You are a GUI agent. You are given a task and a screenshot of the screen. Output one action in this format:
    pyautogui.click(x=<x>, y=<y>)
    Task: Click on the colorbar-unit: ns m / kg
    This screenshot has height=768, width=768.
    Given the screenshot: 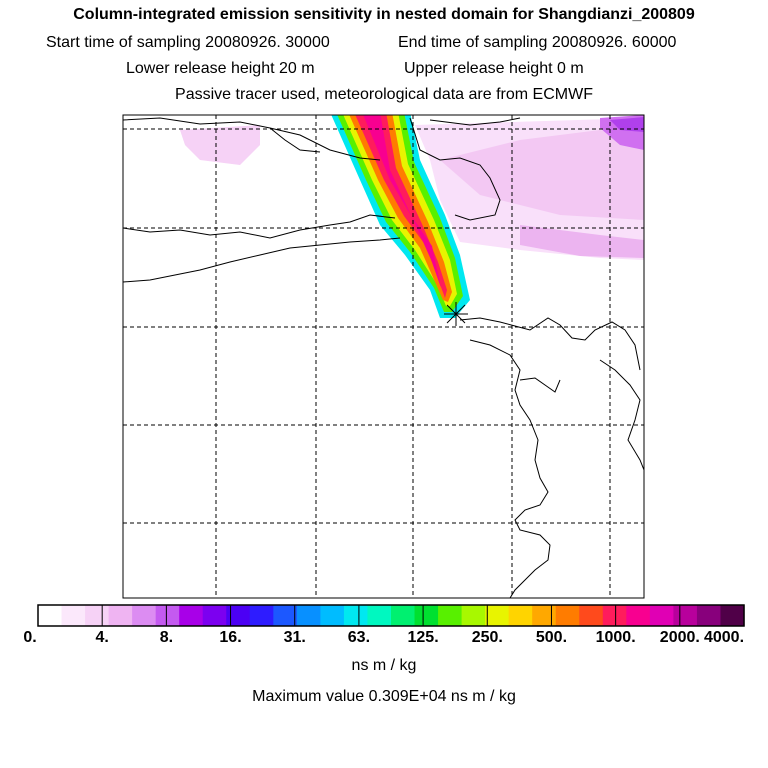 What is the action you would take?
    pyautogui.click(x=384, y=665)
    